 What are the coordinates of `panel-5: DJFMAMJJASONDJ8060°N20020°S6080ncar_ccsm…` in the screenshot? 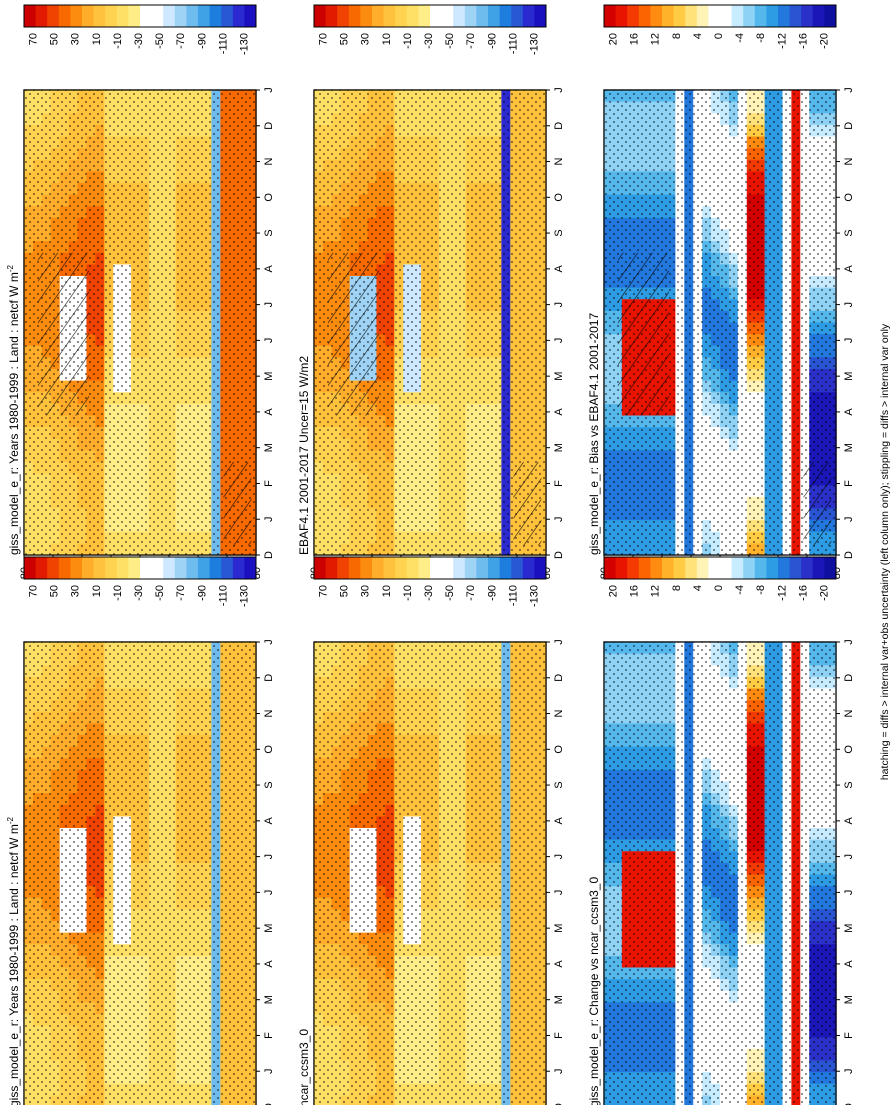 It's located at (431, 831).